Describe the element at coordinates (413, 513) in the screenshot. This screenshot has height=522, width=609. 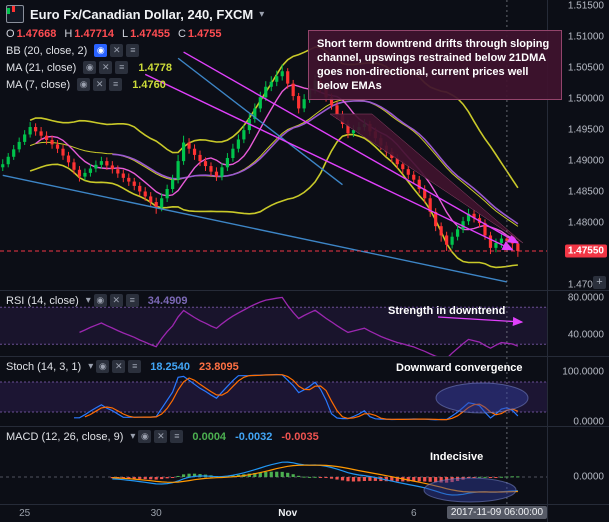
I see `time-axis-label: 6` at that location.